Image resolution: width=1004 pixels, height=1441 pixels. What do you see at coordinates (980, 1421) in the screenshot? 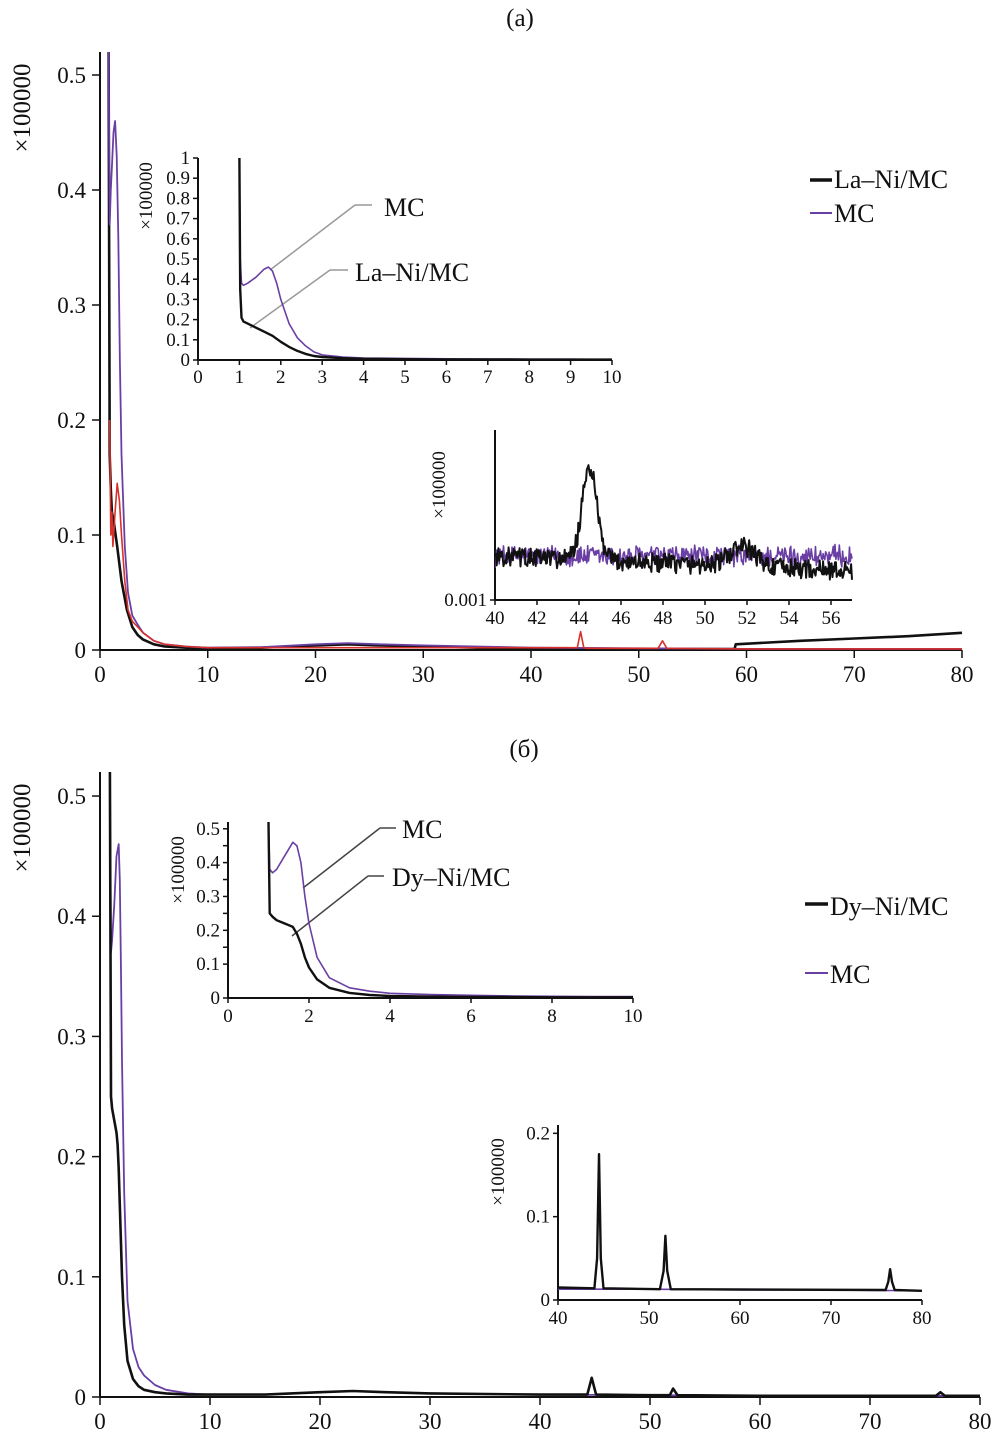
I see `b_main-xtick-label: 80` at bounding box center [980, 1421].